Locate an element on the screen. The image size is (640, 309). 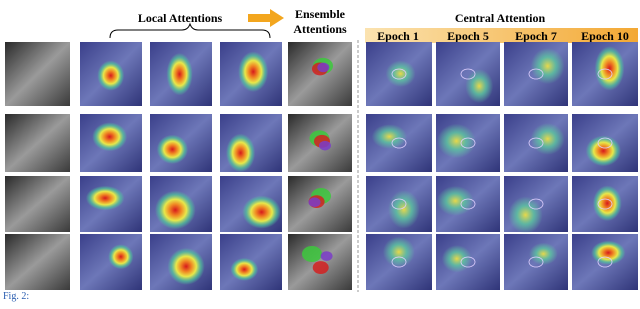
local-title: Local Attentions is located at coordinates (180, 18).